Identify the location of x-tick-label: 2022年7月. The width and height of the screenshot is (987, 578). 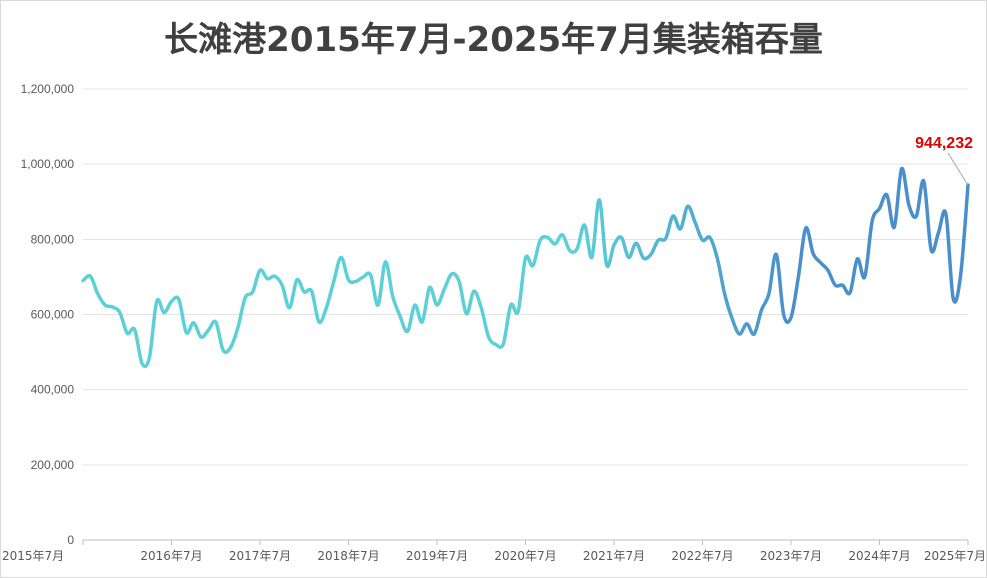
(702, 556).